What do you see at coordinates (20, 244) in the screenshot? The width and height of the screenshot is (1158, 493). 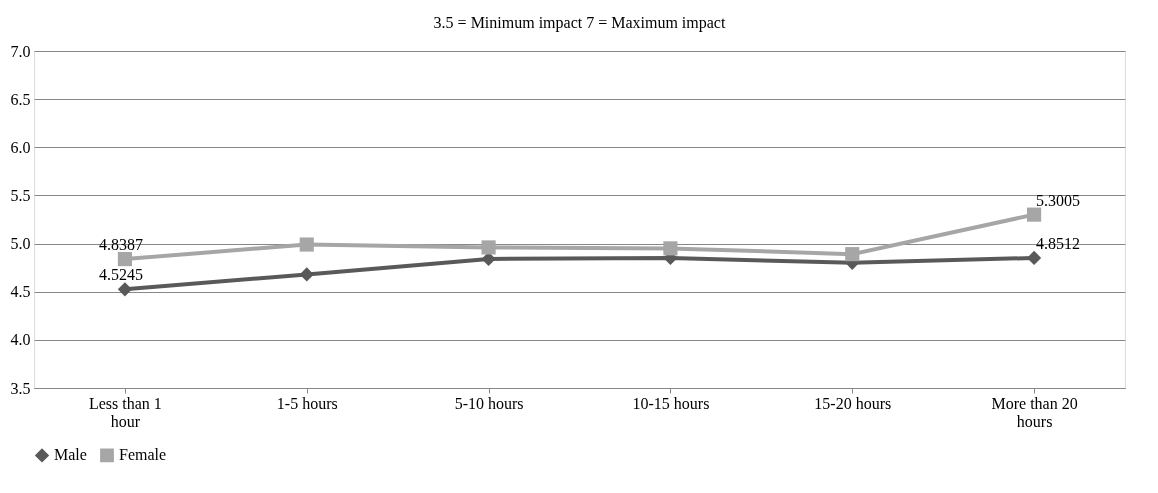 I see `y-tick-label: 5.0` at bounding box center [20, 244].